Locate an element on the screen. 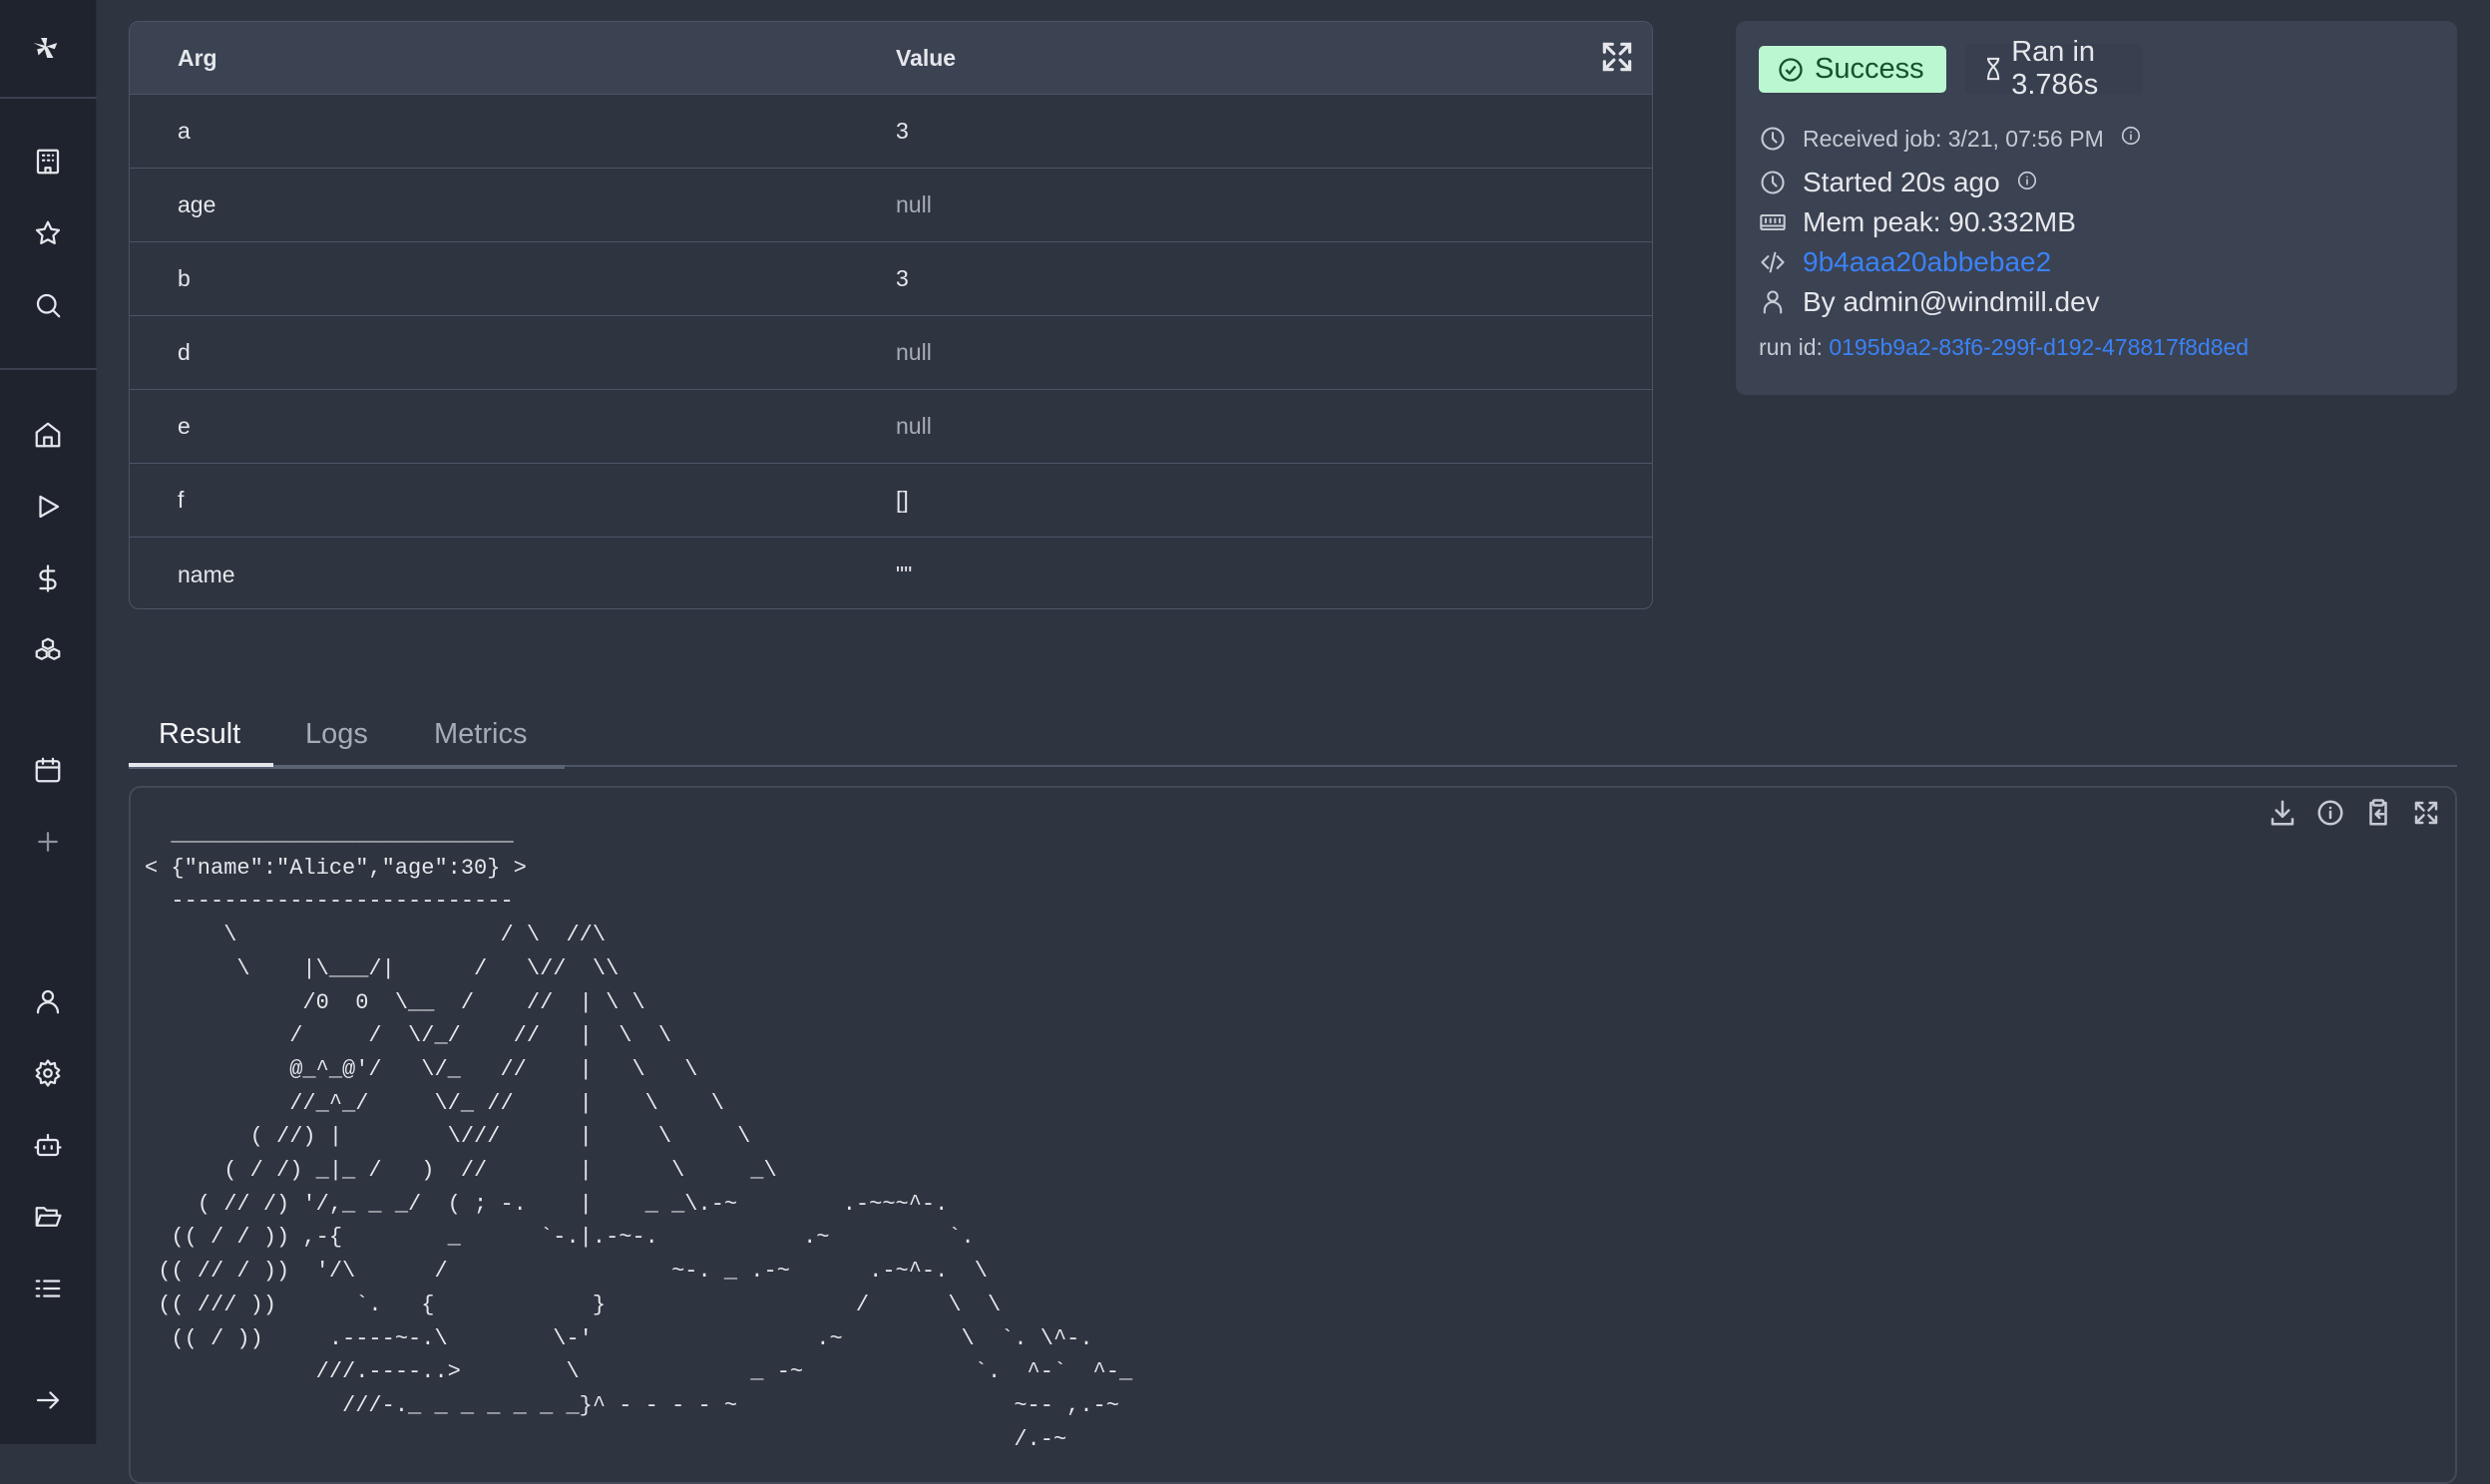 Image resolution: width=2490 pixels, height=1484 pixels. result-toolbar is located at coordinates (2355, 813).